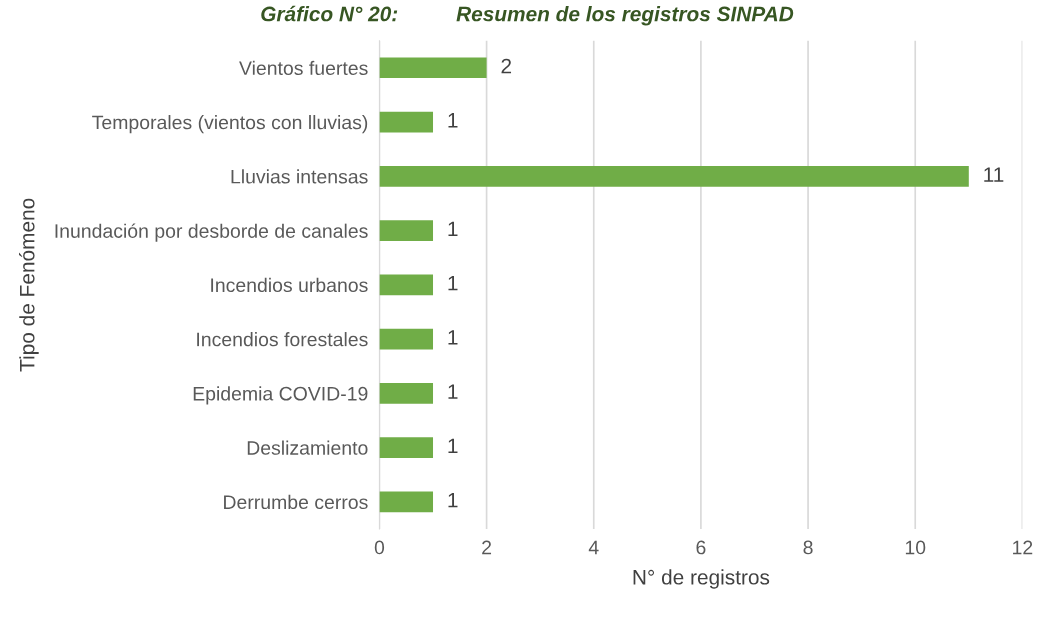  I want to click on y-tick-label: Epidemia COVID-19, so click(280, 395).